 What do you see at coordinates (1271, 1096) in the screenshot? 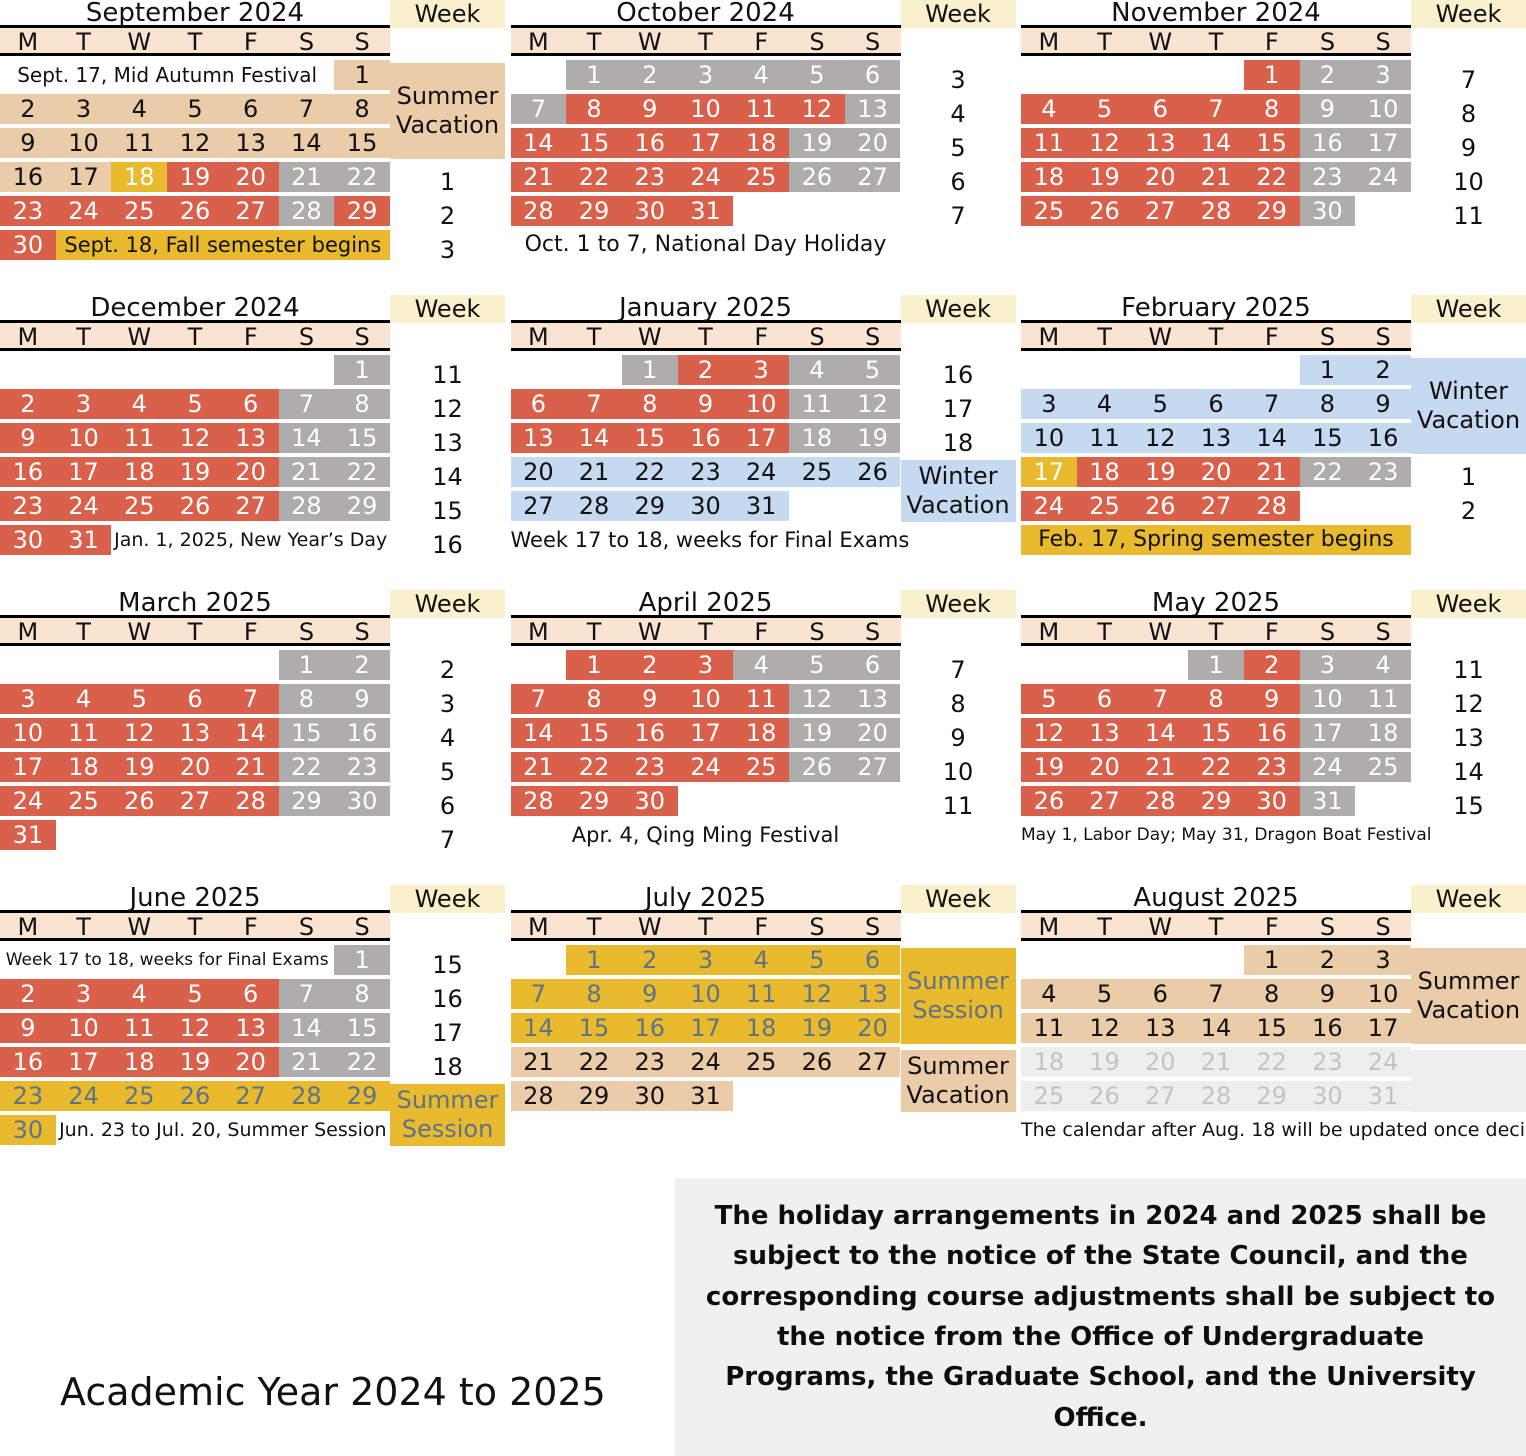
I see `day-cell: 29` at bounding box center [1271, 1096].